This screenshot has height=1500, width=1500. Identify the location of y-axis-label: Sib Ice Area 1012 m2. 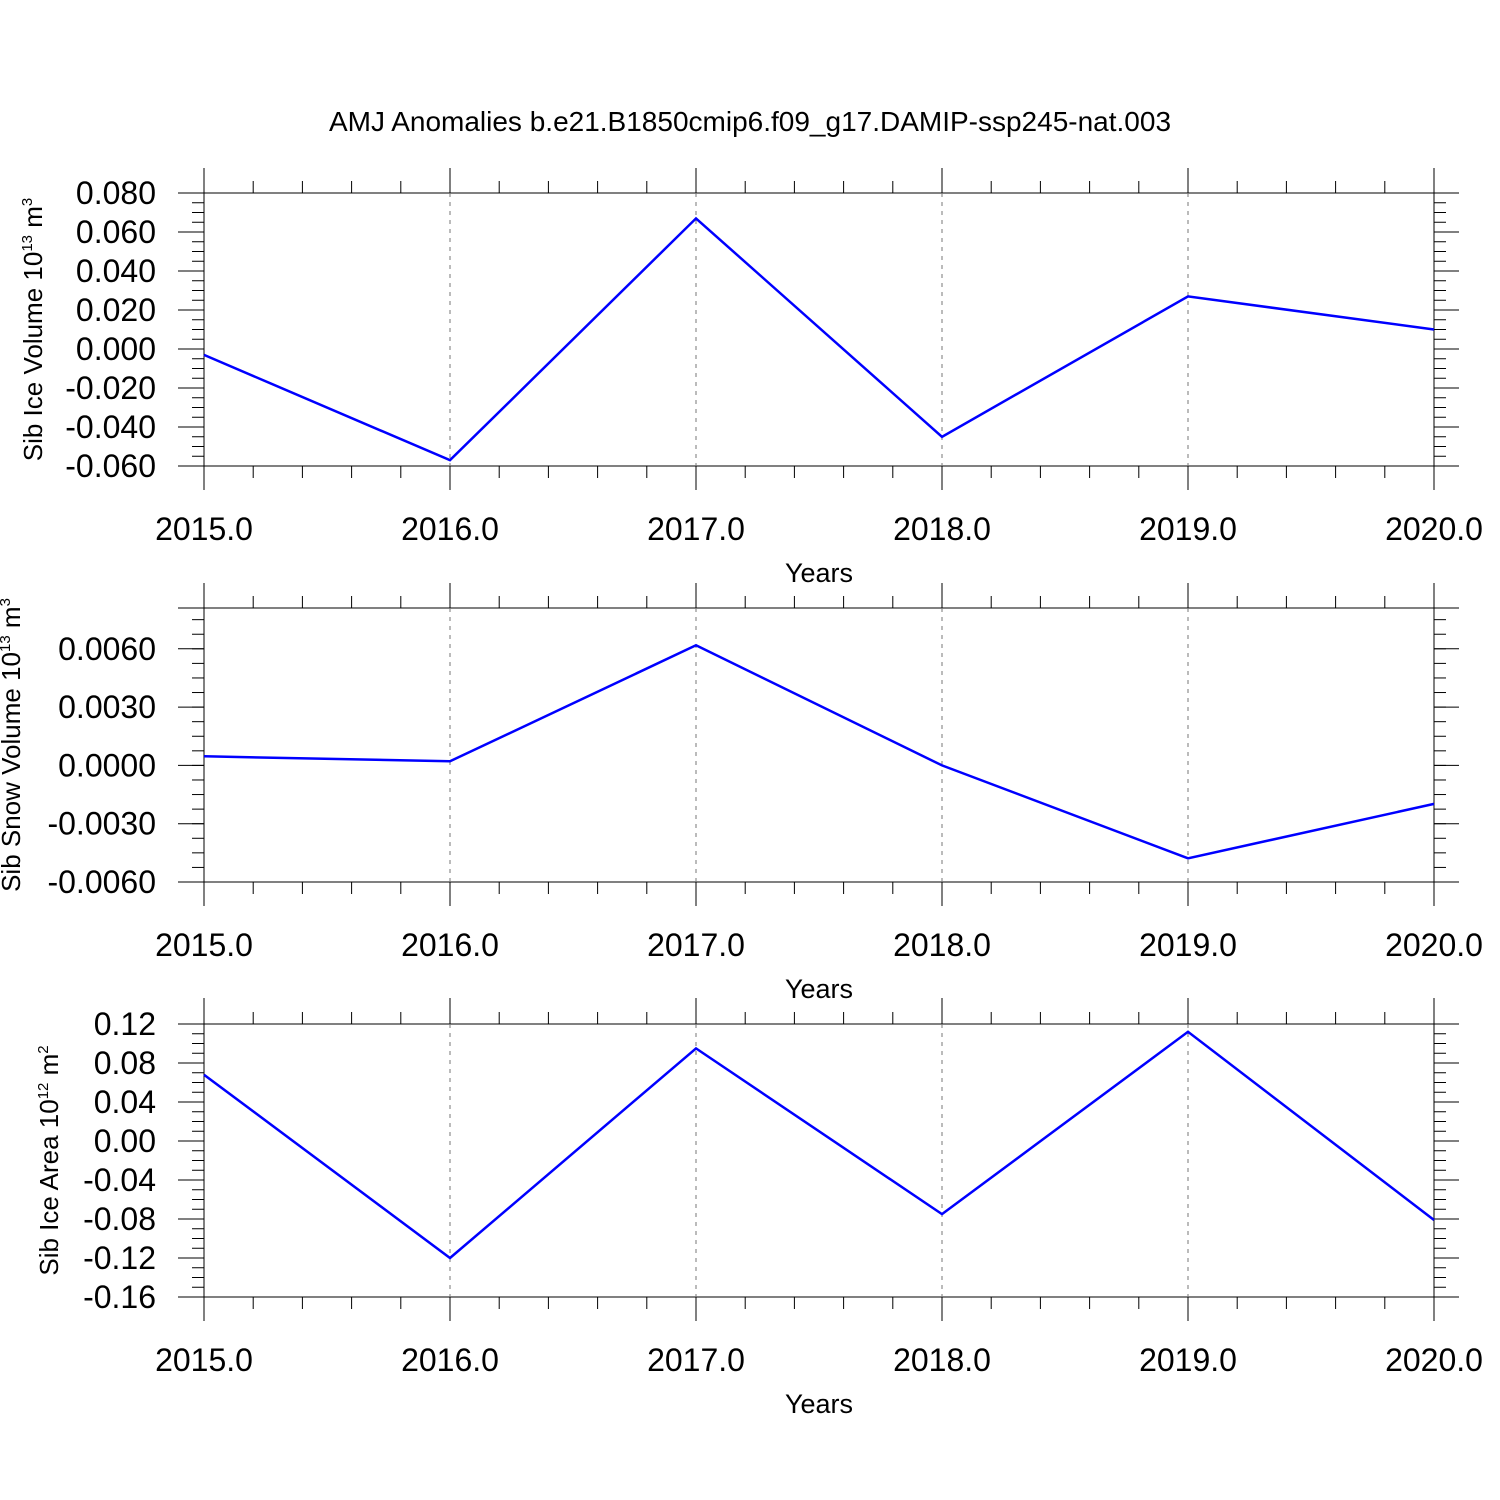
(49, 1160).